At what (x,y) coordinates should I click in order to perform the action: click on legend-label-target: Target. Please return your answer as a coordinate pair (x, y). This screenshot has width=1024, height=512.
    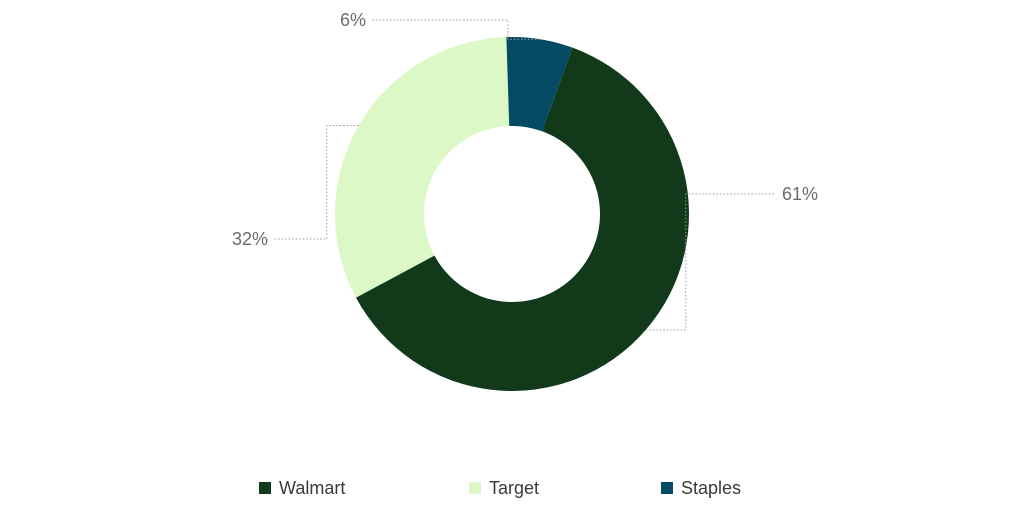
    Looking at the image, I should click on (514, 487).